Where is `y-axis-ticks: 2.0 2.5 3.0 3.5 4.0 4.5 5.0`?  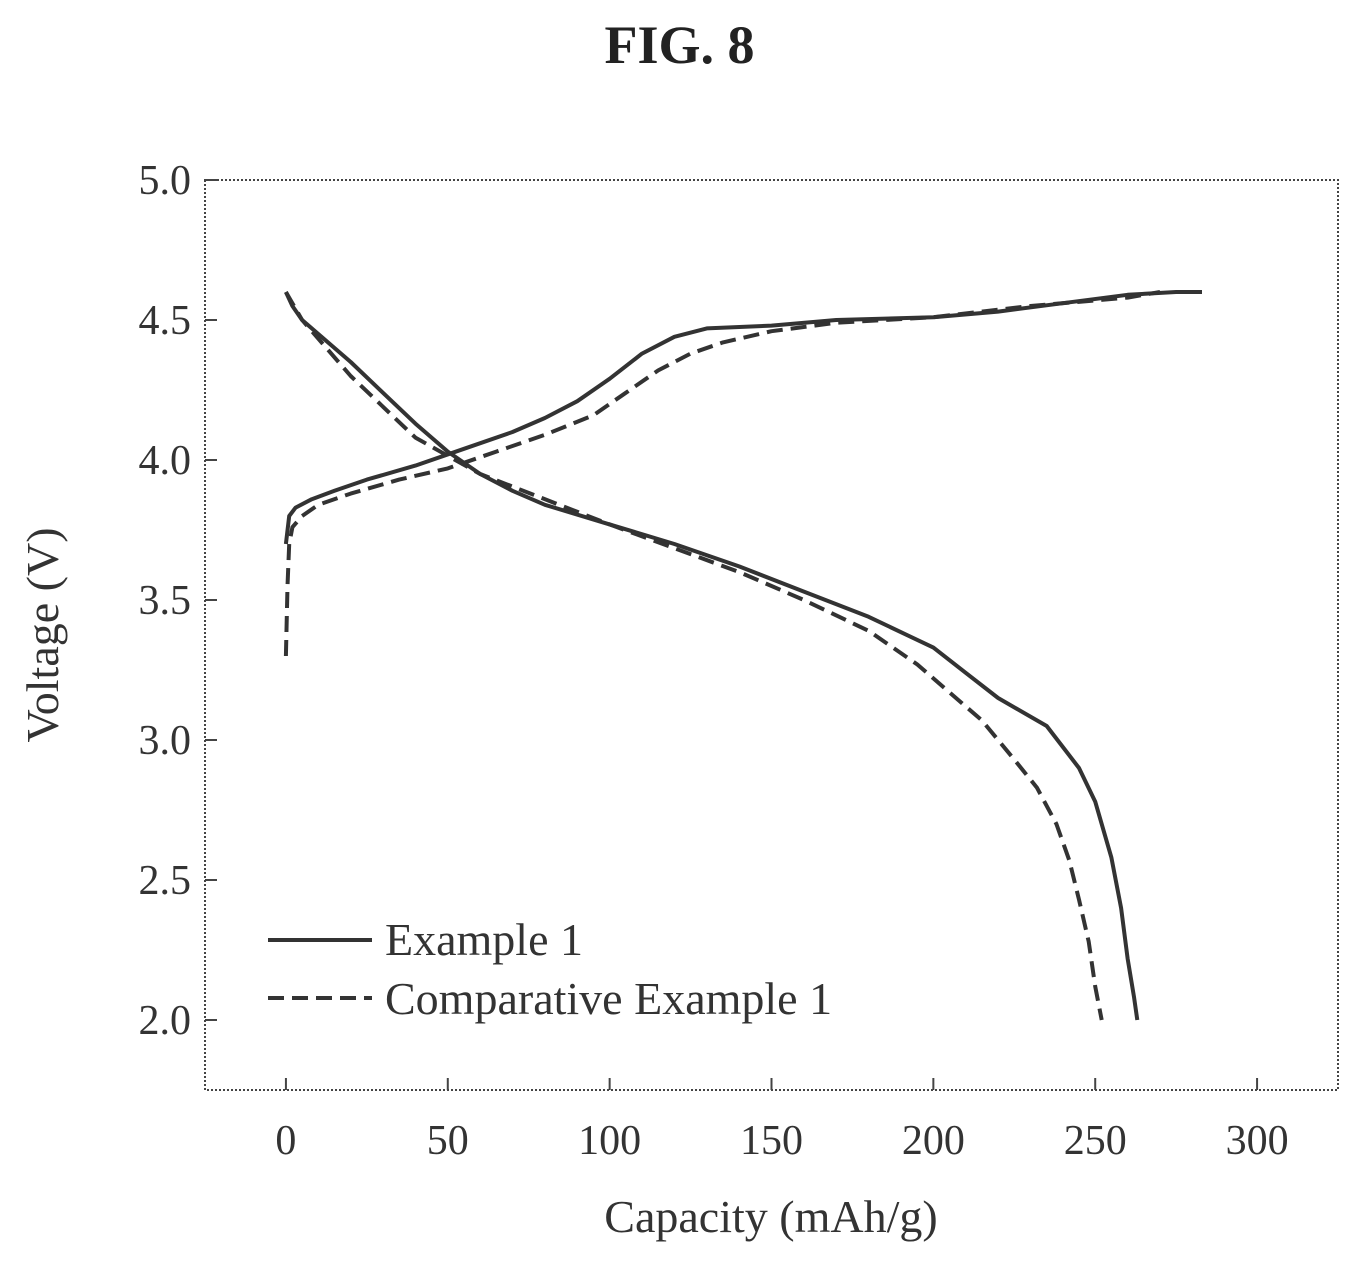 y-axis-ticks: 2.0 2.5 3.0 3.5 4.0 4.5 5.0 is located at coordinates (178, 601).